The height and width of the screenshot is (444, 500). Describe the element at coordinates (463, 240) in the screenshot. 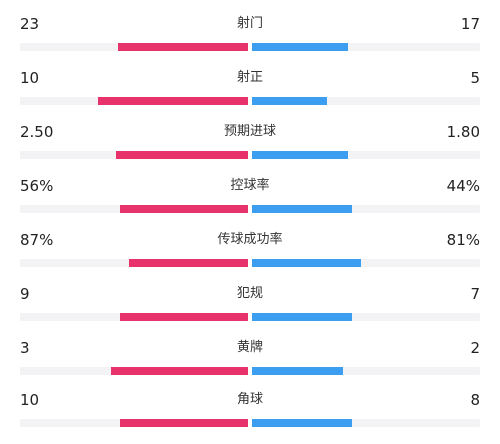

I see `away-value: 81%` at that location.